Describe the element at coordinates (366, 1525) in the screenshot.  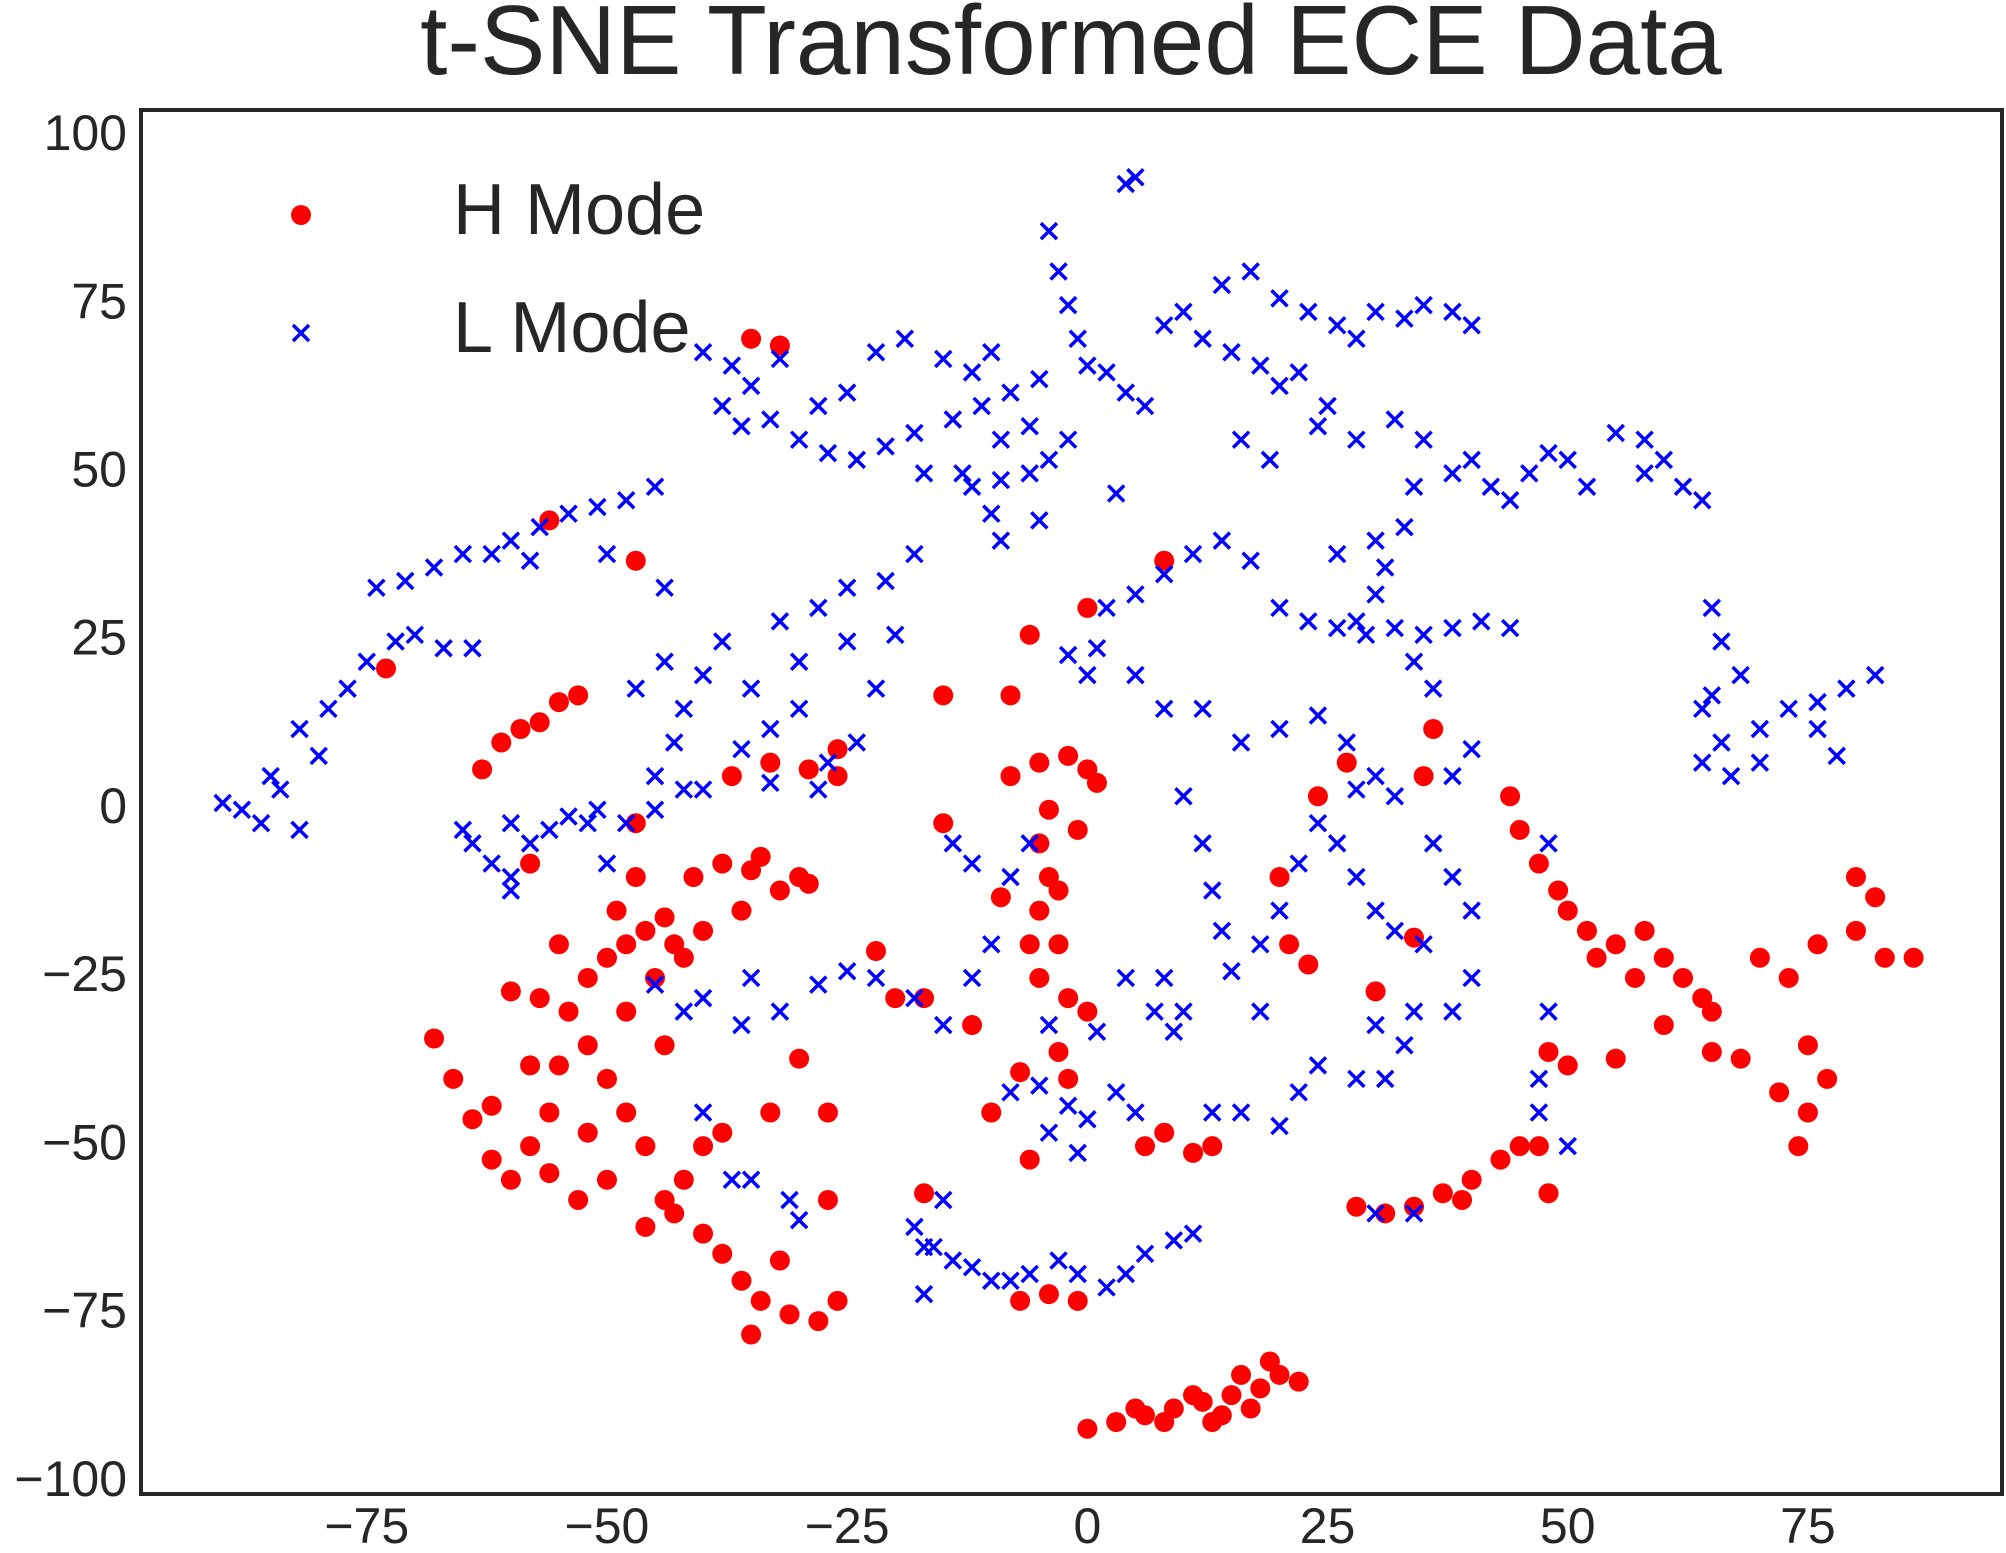
I see `x-tick-label: −75` at that location.